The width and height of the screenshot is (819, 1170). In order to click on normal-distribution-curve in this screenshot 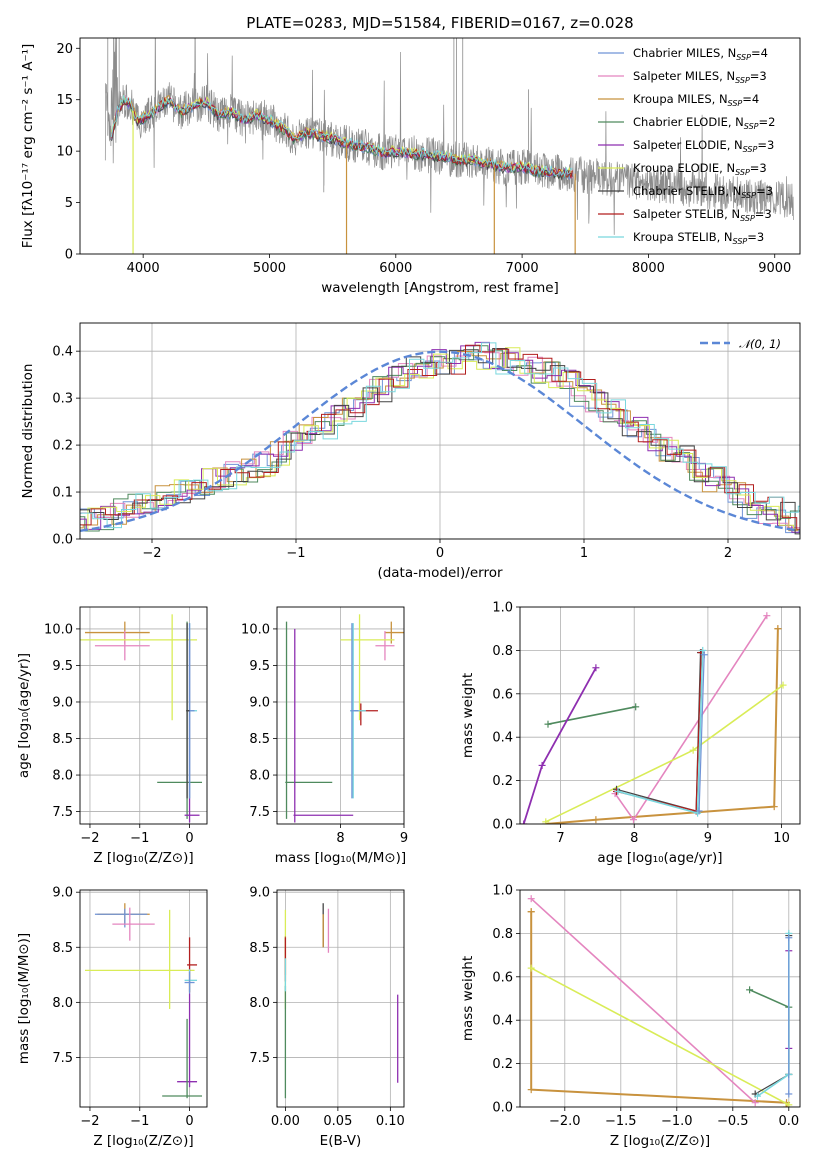, I will do `click(440, 441)`.